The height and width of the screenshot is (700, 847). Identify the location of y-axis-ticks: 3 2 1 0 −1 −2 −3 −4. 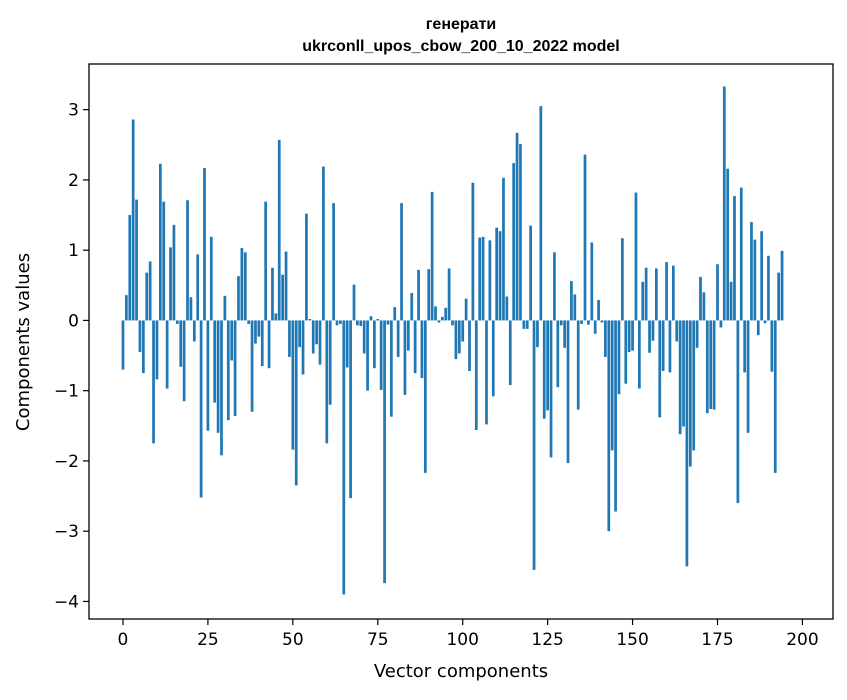
(71, 356).